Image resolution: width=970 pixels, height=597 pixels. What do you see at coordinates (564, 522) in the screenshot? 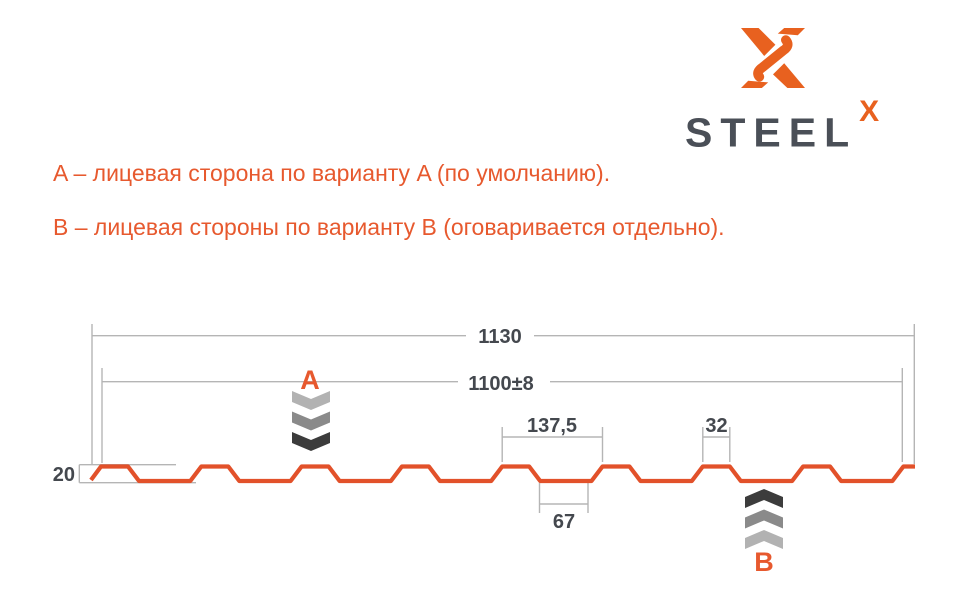
I see `dim-rib-bottom-label: 67` at bounding box center [564, 522].